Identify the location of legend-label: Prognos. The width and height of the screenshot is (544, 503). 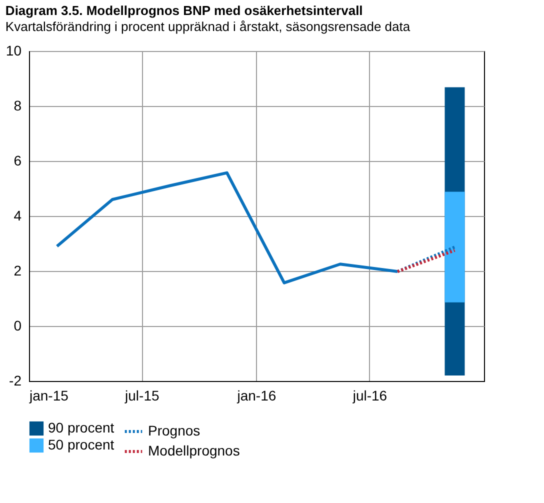
(174, 430).